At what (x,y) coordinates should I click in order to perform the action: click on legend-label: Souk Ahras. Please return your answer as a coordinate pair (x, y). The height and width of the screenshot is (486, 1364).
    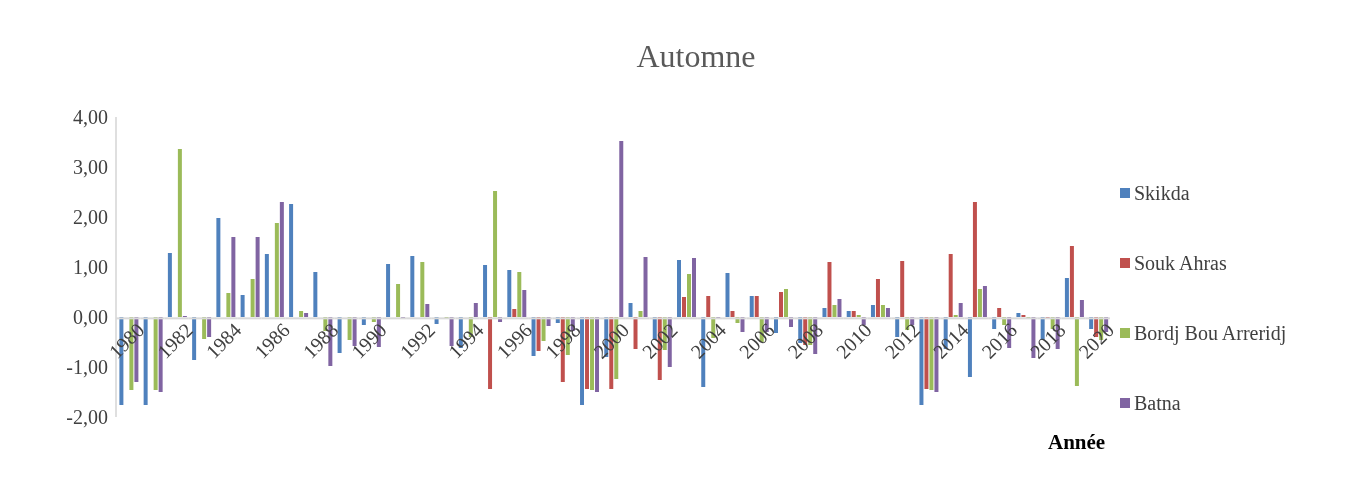
    Looking at the image, I should click on (1180, 263).